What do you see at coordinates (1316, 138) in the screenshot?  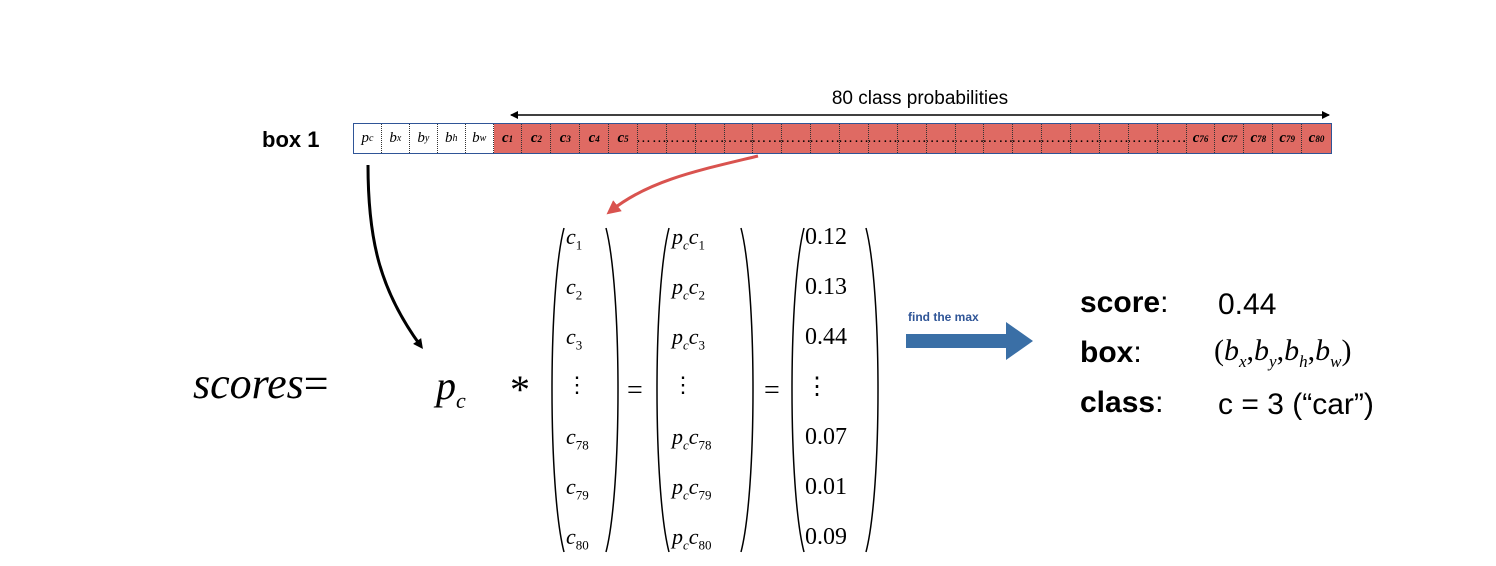 I see `class-cell: c 80` at bounding box center [1316, 138].